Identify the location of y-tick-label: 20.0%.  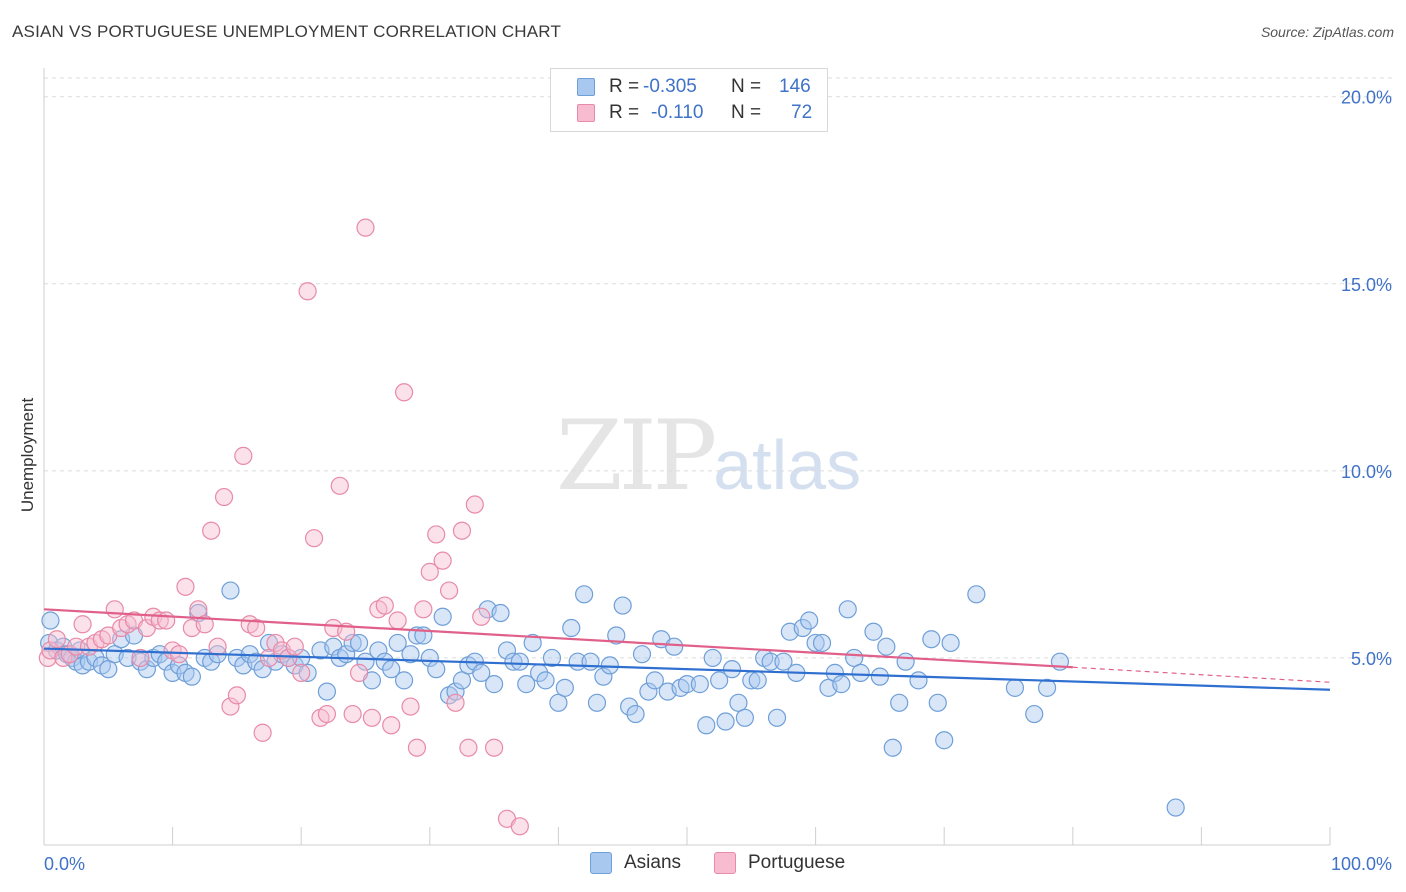
(1366, 98).